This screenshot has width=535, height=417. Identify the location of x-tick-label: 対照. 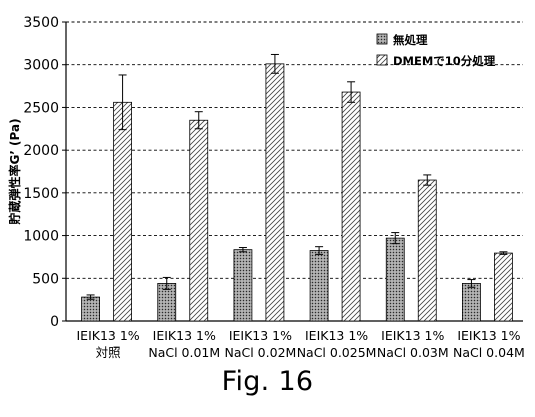
(108, 352).